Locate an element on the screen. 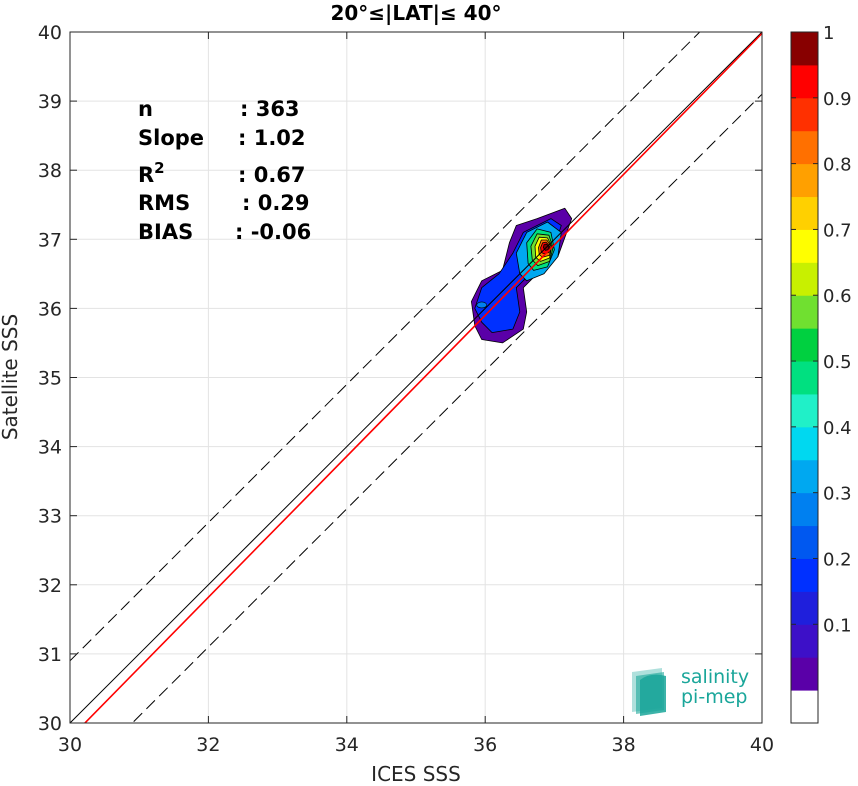 Image resolution: width=858 pixels, height=786 pixels. y-tick-label: 31 is located at coordinates (50, 655).